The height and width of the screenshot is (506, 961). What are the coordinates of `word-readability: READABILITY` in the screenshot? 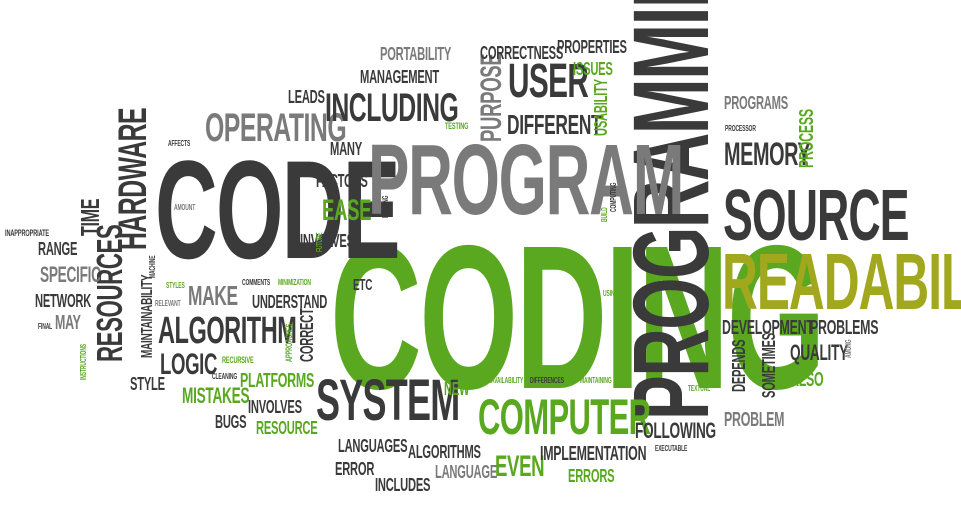 It's located at (841, 281).